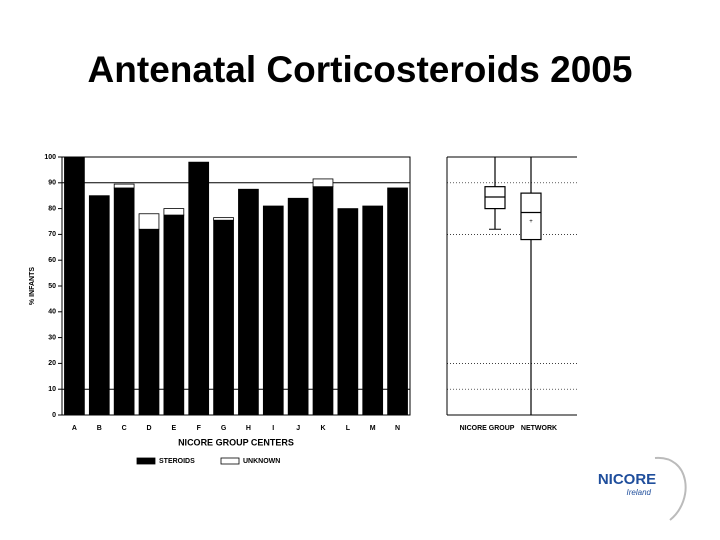  What do you see at coordinates (177, 461) in the screenshot?
I see `legend-label: STEROIDS` at bounding box center [177, 461].